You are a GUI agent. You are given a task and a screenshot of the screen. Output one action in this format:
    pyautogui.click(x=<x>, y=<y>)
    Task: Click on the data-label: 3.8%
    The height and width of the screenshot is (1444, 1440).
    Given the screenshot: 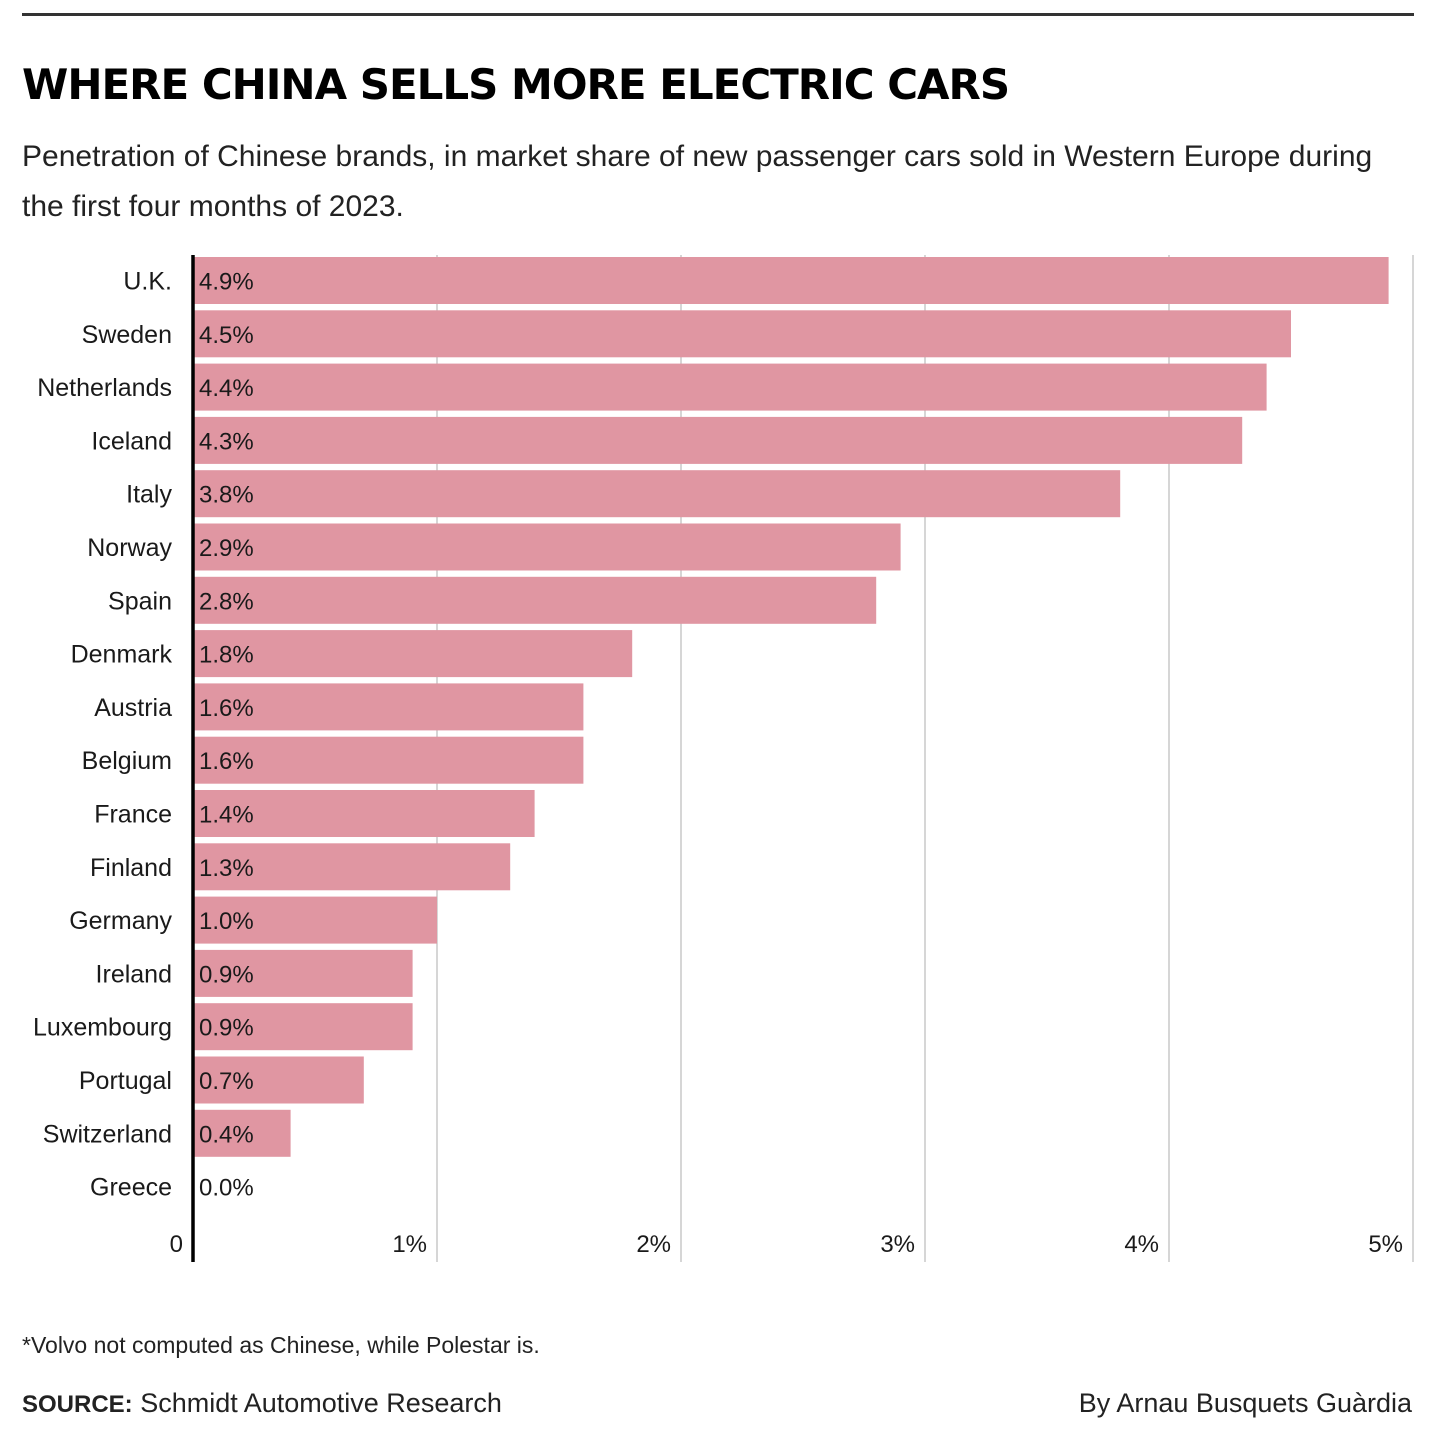 What is the action you would take?
    pyautogui.click(x=226, y=495)
    